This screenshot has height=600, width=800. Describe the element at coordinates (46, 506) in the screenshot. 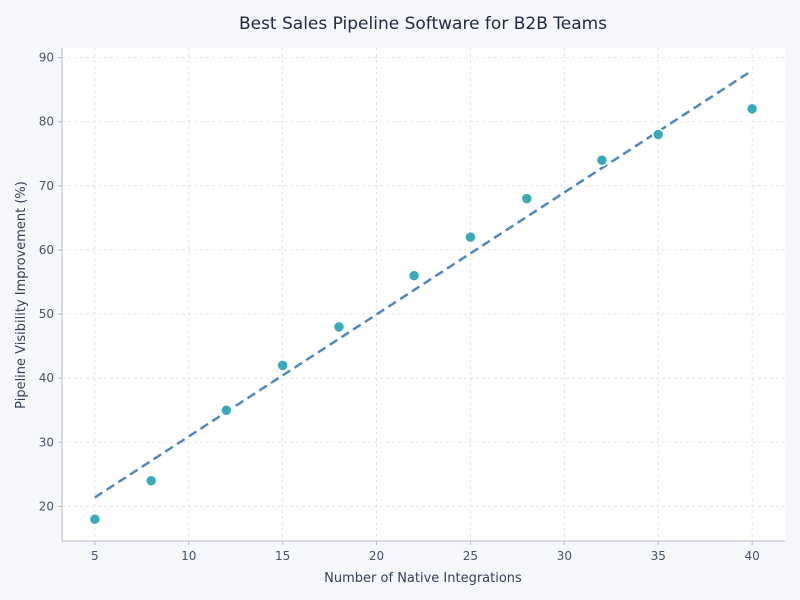

I see `y-tick-label: 20` at that location.